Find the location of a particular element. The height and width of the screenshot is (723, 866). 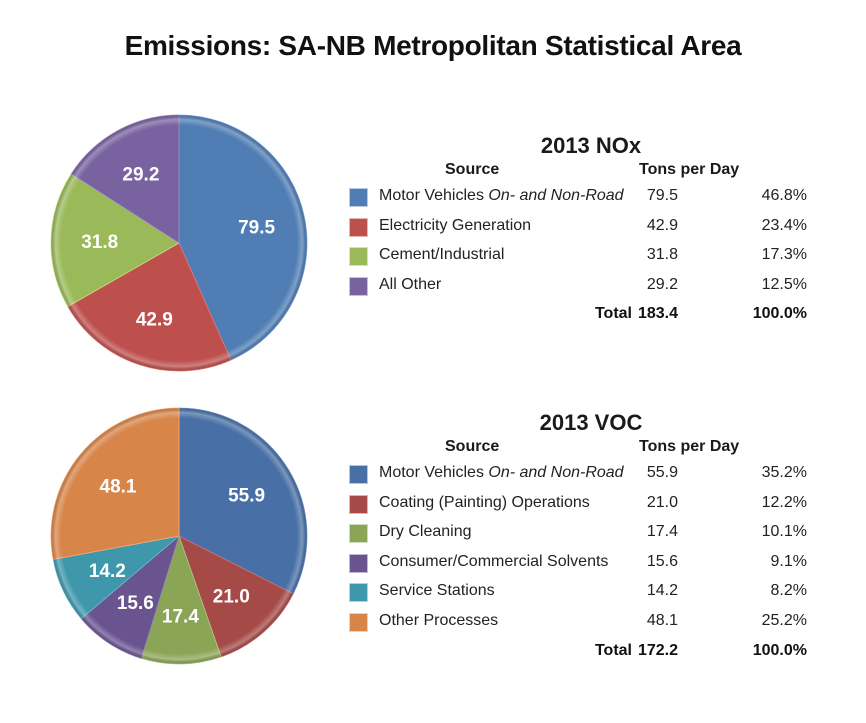

percent-value: 46.8% is located at coordinates (784, 195).